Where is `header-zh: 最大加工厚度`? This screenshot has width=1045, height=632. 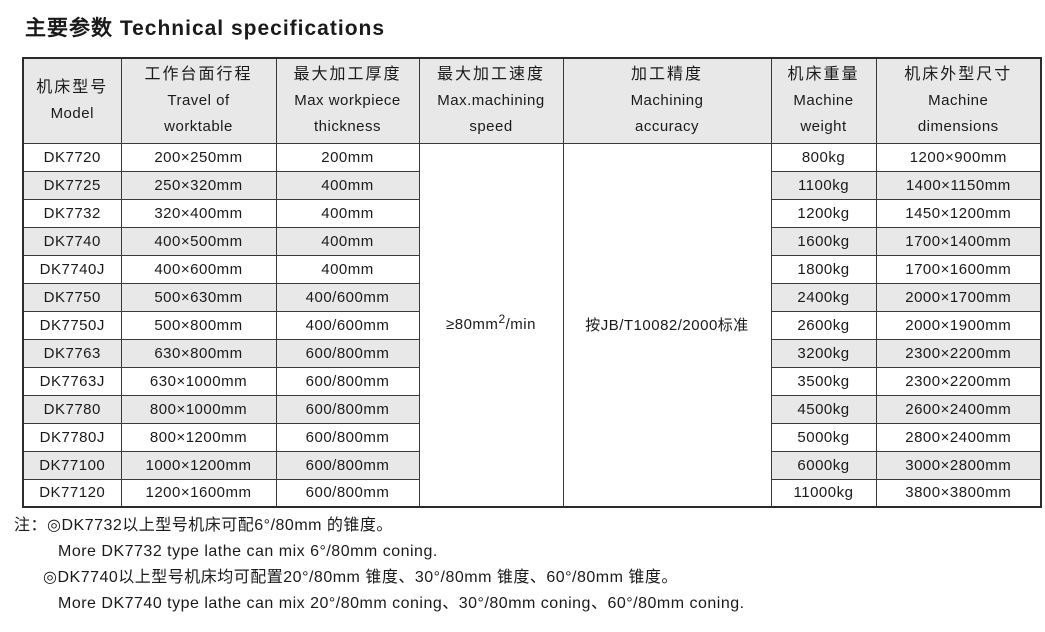 header-zh: 最大加工厚度 is located at coordinates (347, 74).